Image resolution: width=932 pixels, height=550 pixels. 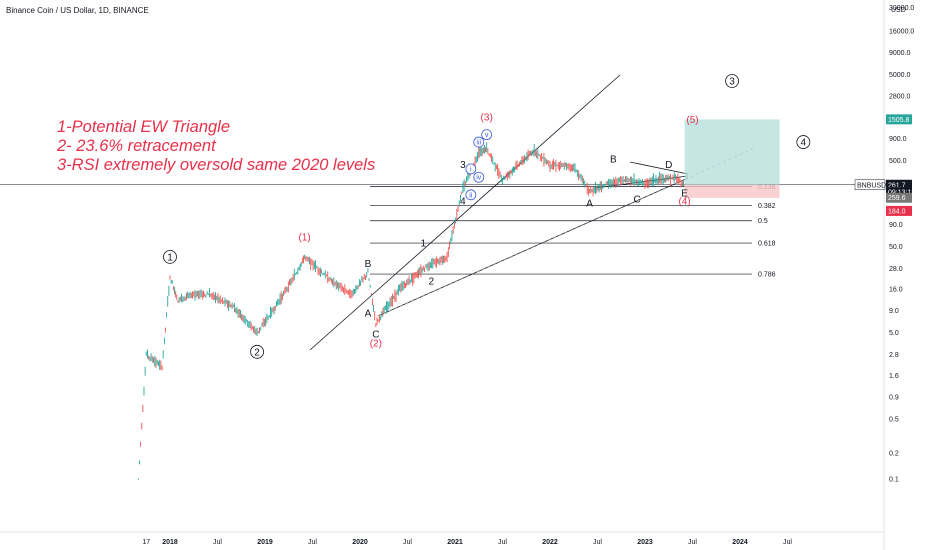 I want to click on wave-label: (5), so click(x=692, y=120).